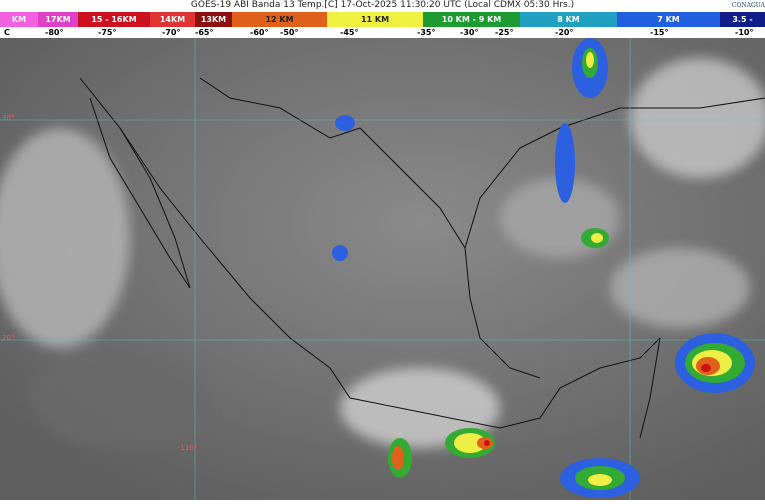 Image resolution: width=765 pixels, height=504 pixels. I want to click on temperature-tick: C, so click(7, 32).